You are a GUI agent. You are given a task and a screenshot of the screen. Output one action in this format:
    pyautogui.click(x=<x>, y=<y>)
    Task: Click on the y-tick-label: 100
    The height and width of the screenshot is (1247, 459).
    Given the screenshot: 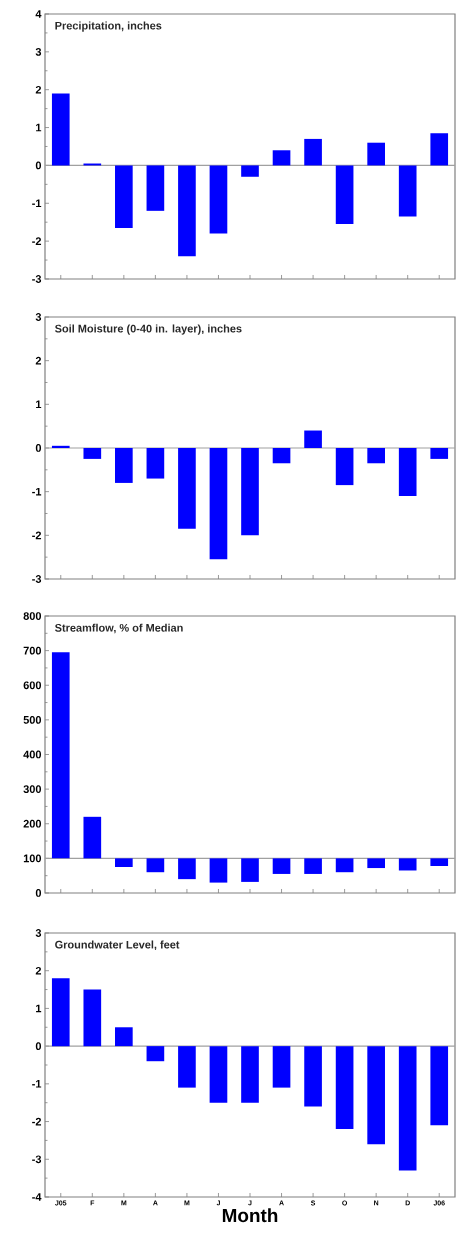 What is the action you would take?
    pyautogui.click(x=32, y=858)
    